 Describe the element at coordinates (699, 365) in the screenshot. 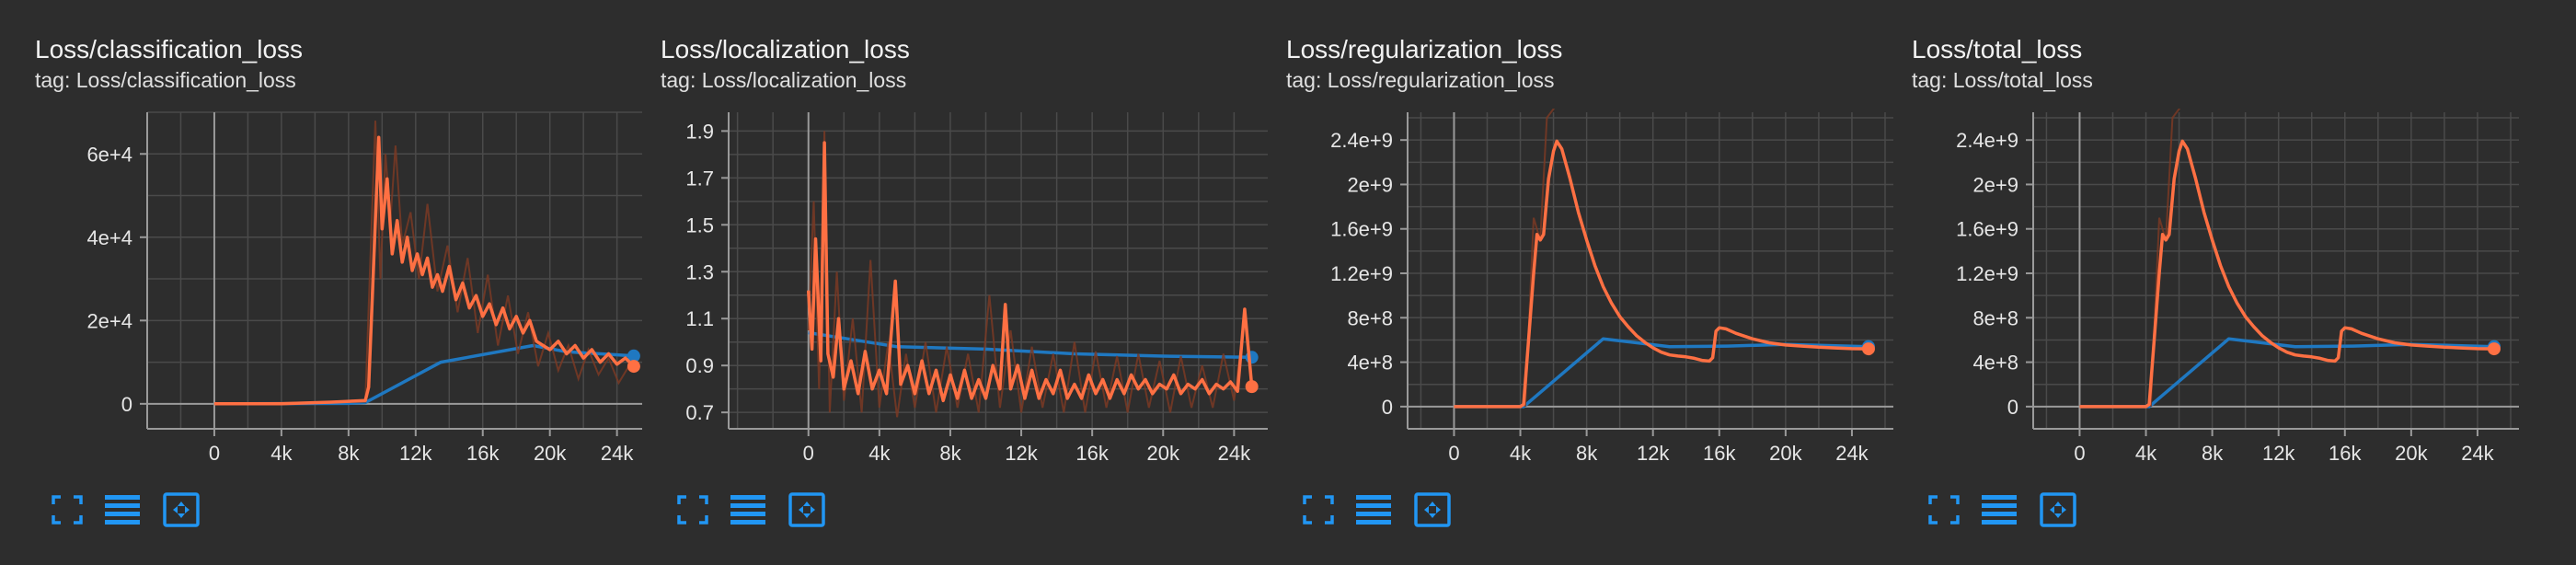

I see `y-tick-label: 0.9` at that location.